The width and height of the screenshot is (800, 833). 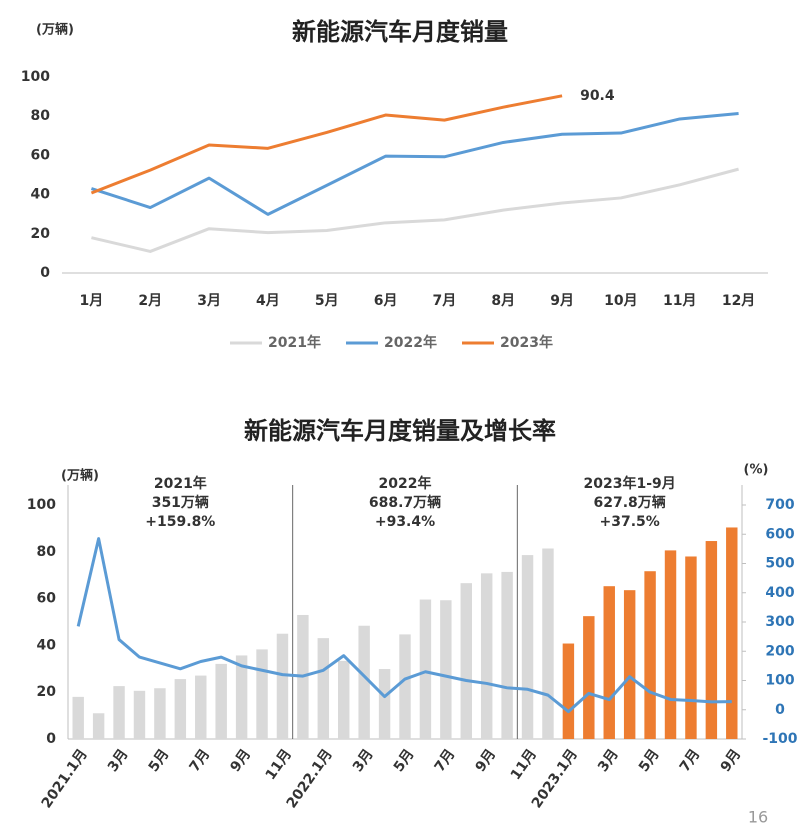 I want to click on page-number: 16, so click(x=758, y=817).